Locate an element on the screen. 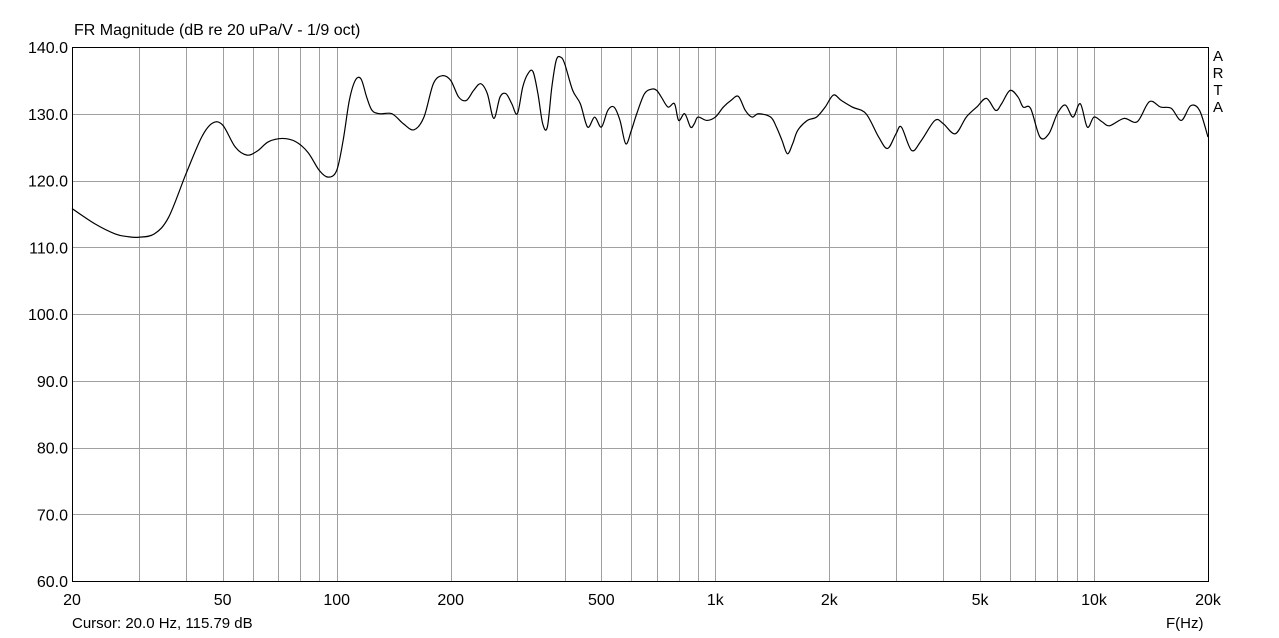 Image resolution: width=1279 pixels, height=638 pixels. y-tick-label: 120.0 is located at coordinates (48, 182).